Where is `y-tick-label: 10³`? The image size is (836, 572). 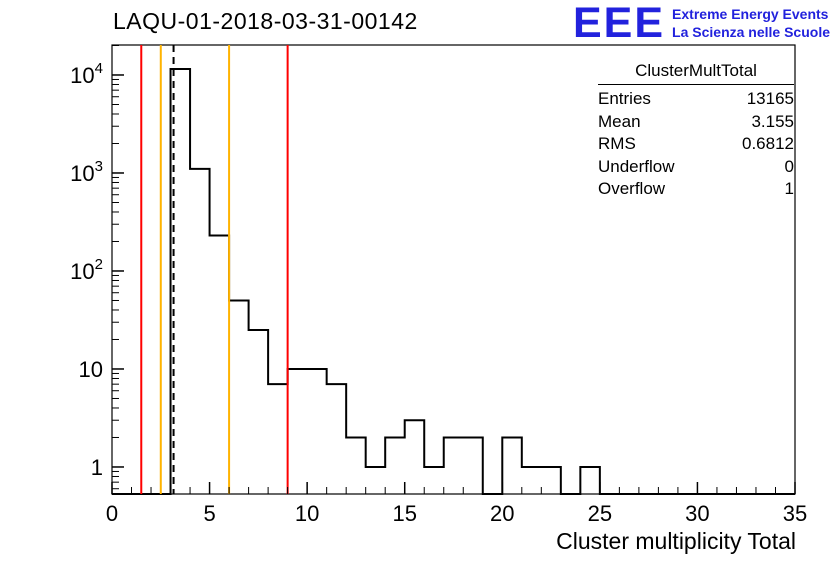
y-tick-label: 10³ is located at coordinates (86, 172).